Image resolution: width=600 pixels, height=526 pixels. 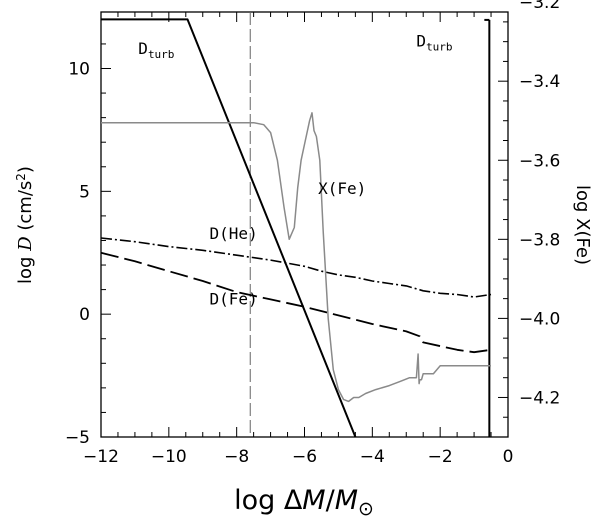 I want to click on x-tick-label: −12, so click(x=101, y=457).